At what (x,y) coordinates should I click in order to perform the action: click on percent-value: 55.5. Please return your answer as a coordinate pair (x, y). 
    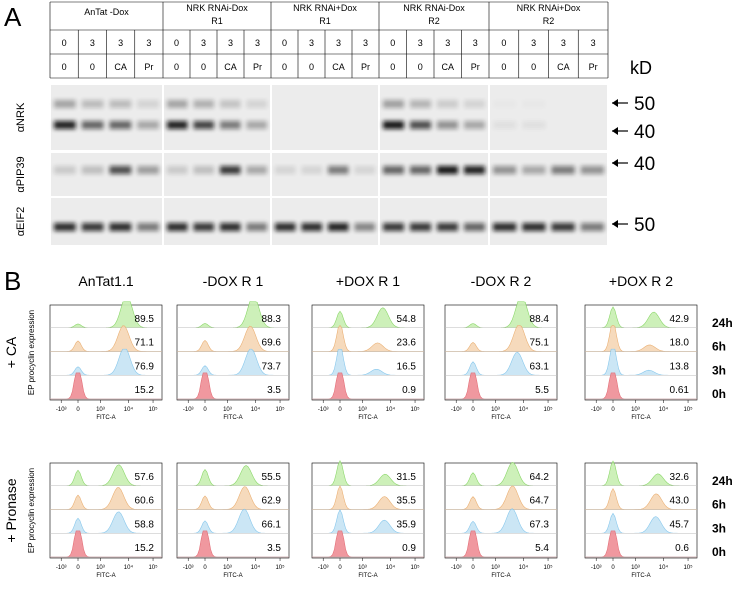
    Looking at the image, I should click on (272, 477).